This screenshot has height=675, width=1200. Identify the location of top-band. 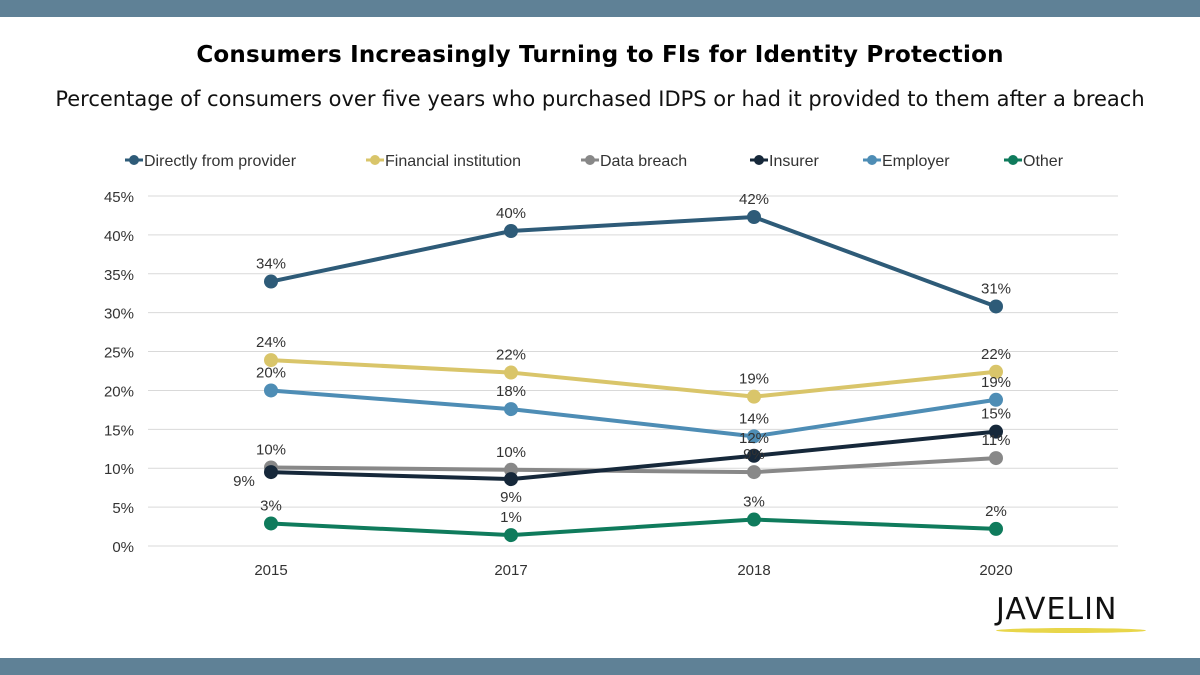
(600, 8).